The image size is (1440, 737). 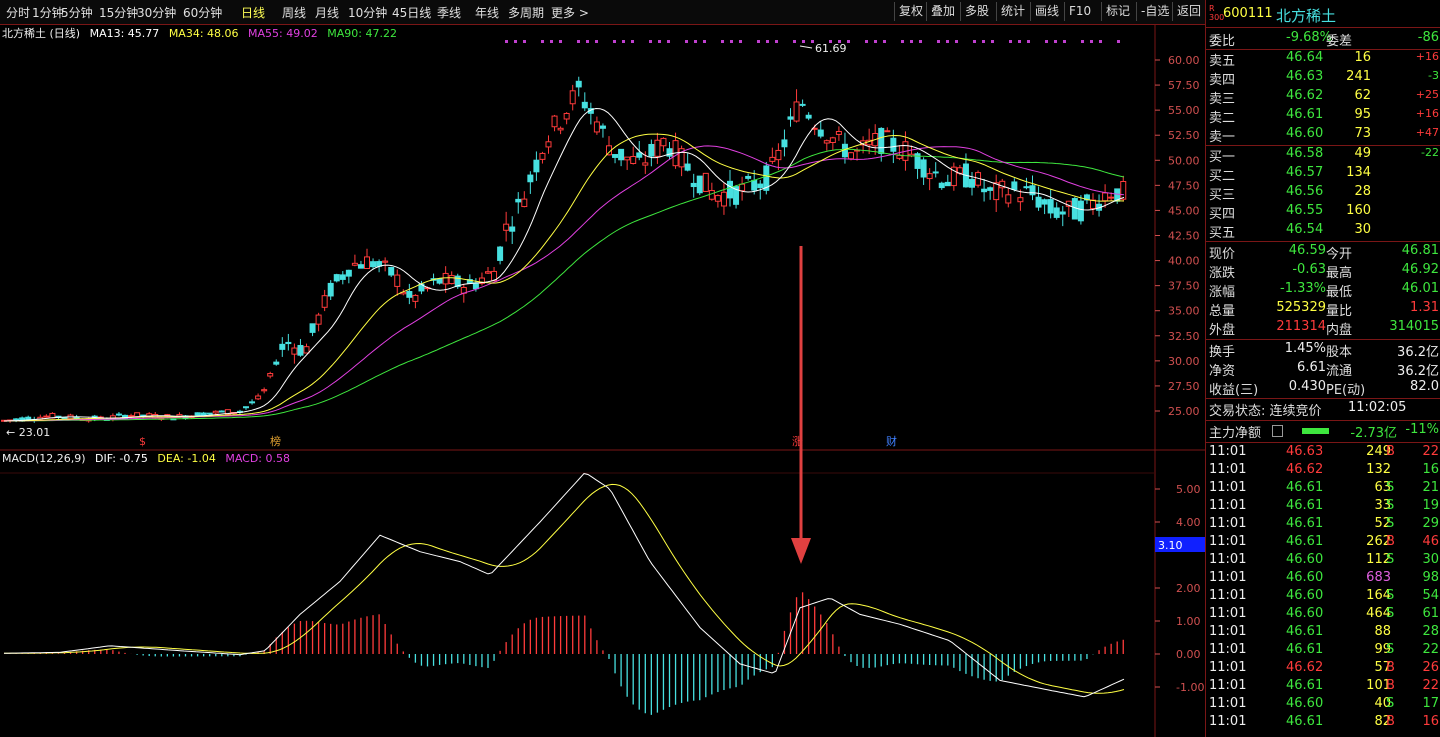 I want to click on macd-title: MACD(12,26,9), so click(x=44, y=458).